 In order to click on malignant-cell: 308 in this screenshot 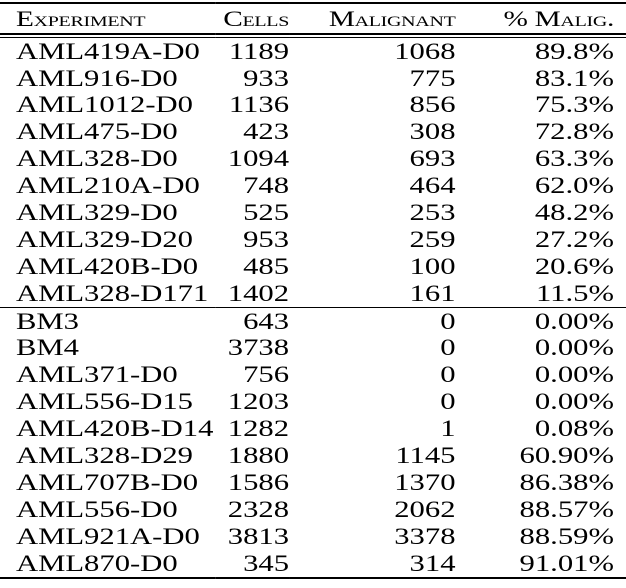, I will do `click(432, 132)`.